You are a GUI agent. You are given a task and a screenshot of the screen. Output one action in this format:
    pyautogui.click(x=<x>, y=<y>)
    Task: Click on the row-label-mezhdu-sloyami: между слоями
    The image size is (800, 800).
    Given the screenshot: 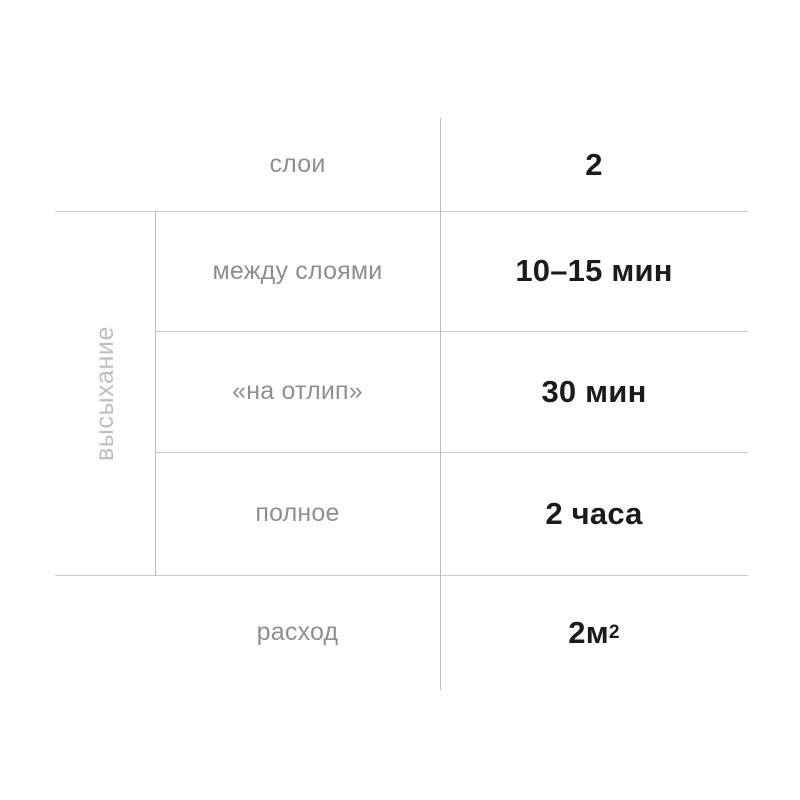 What is the action you would take?
    pyautogui.click(x=297, y=270)
    